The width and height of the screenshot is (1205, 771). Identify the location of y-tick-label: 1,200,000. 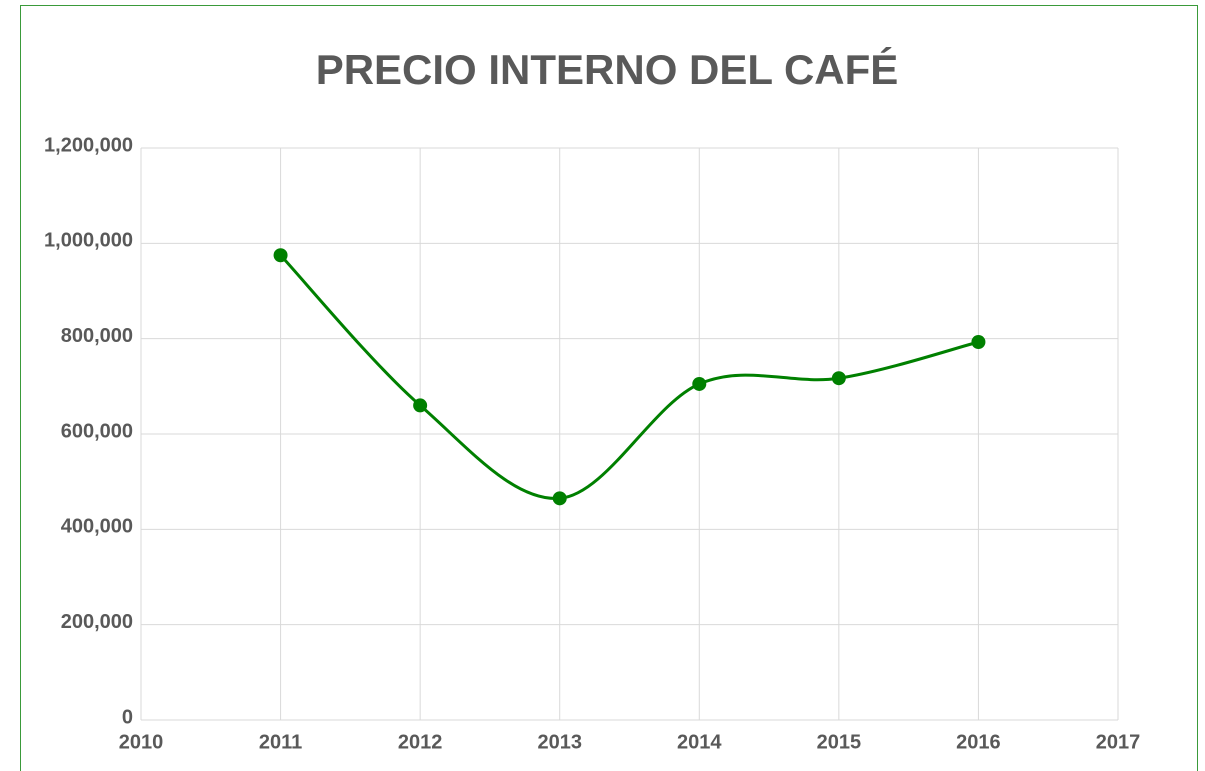
(88, 145).